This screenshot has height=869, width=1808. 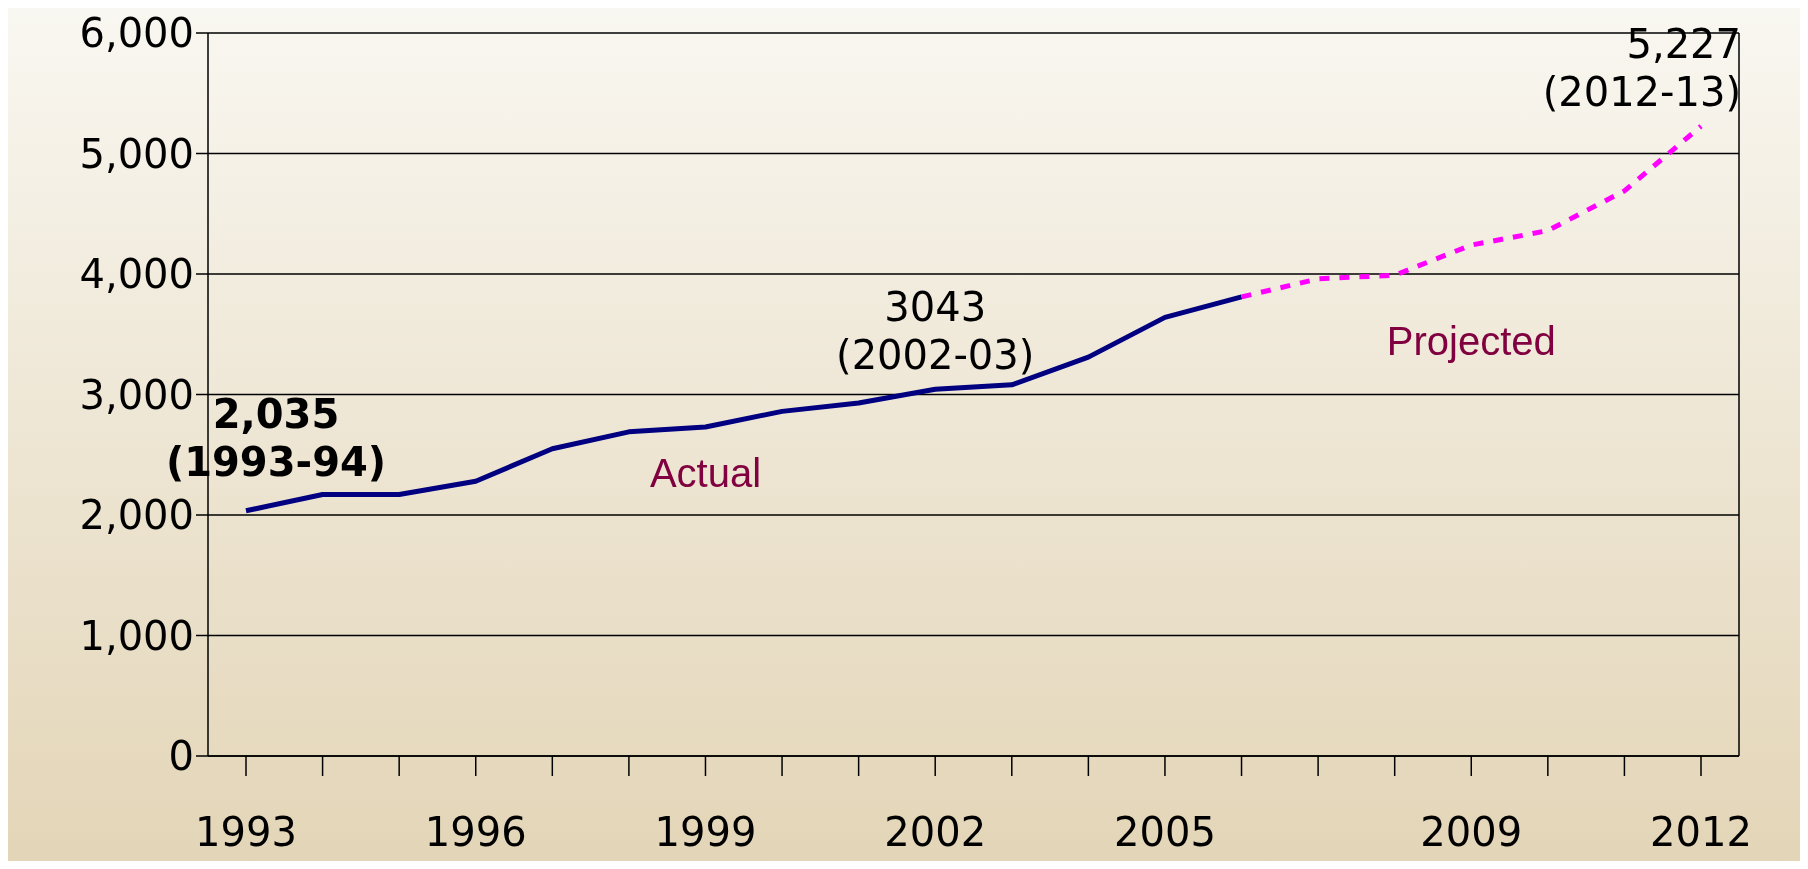 What do you see at coordinates (136, 394) in the screenshot?
I see `y-tick-label: 3,000` at bounding box center [136, 394].